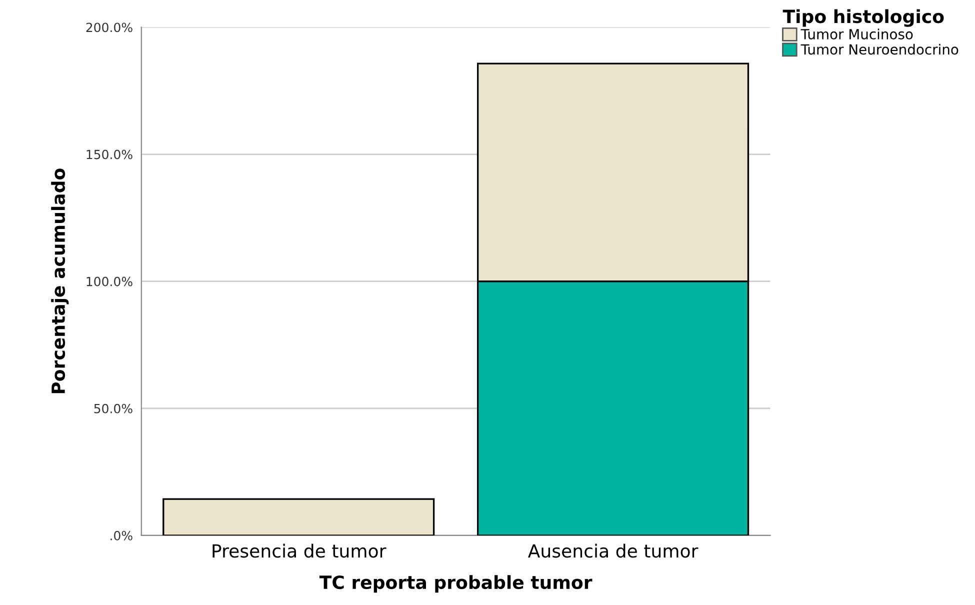  What do you see at coordinates (299, 551) in the screenshot?
I see `x-tick-label: Presencia de tumor` at bounding box center [299, 551].